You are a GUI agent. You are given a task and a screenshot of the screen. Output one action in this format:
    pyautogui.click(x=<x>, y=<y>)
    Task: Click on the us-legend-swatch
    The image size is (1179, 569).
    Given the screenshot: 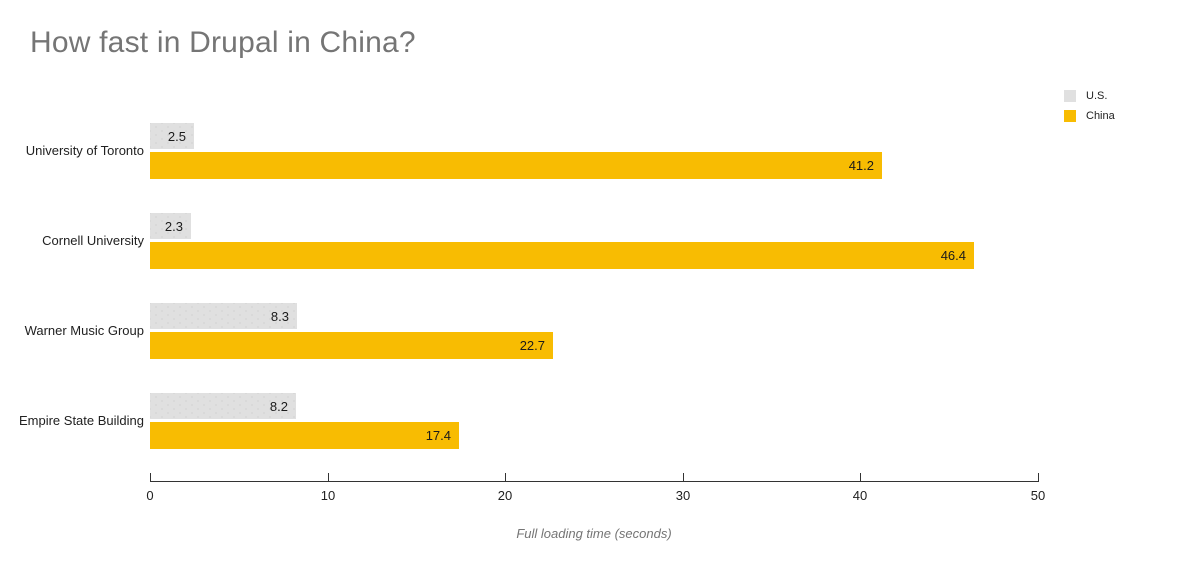 What is the action you would take?
    pyautogui.click(x=1070, y=96)
    